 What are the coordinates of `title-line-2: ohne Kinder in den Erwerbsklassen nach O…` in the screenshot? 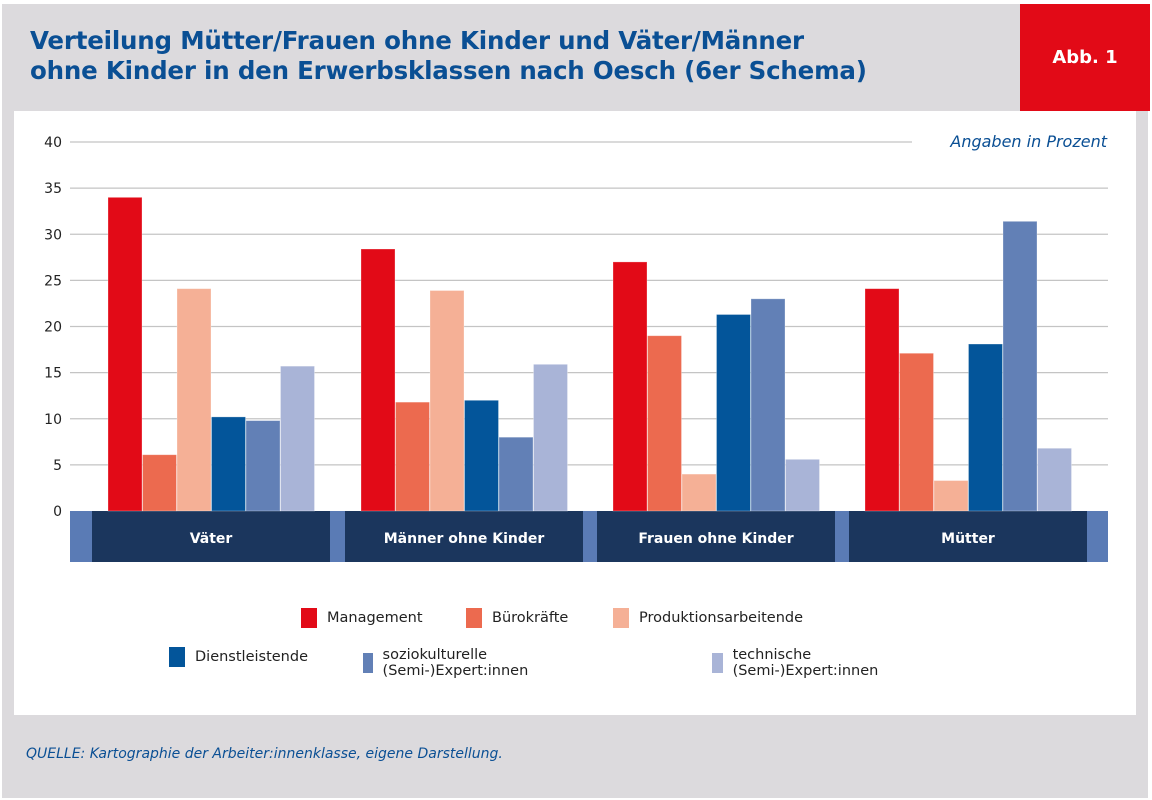 It's located at (448, 70).